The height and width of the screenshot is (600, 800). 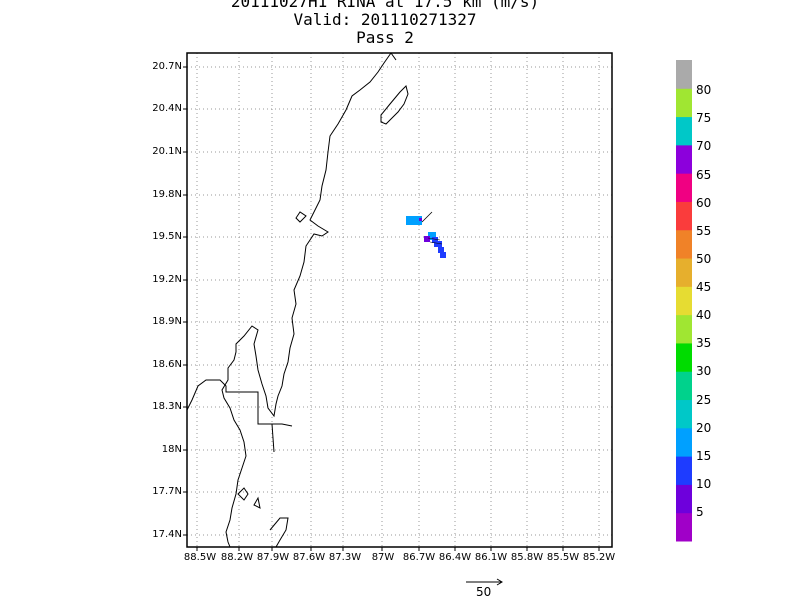 What do you see at coordinates (704, 287) in the screenshot?
I see `colorbar-label: 45` at bounding box center [704, 287].